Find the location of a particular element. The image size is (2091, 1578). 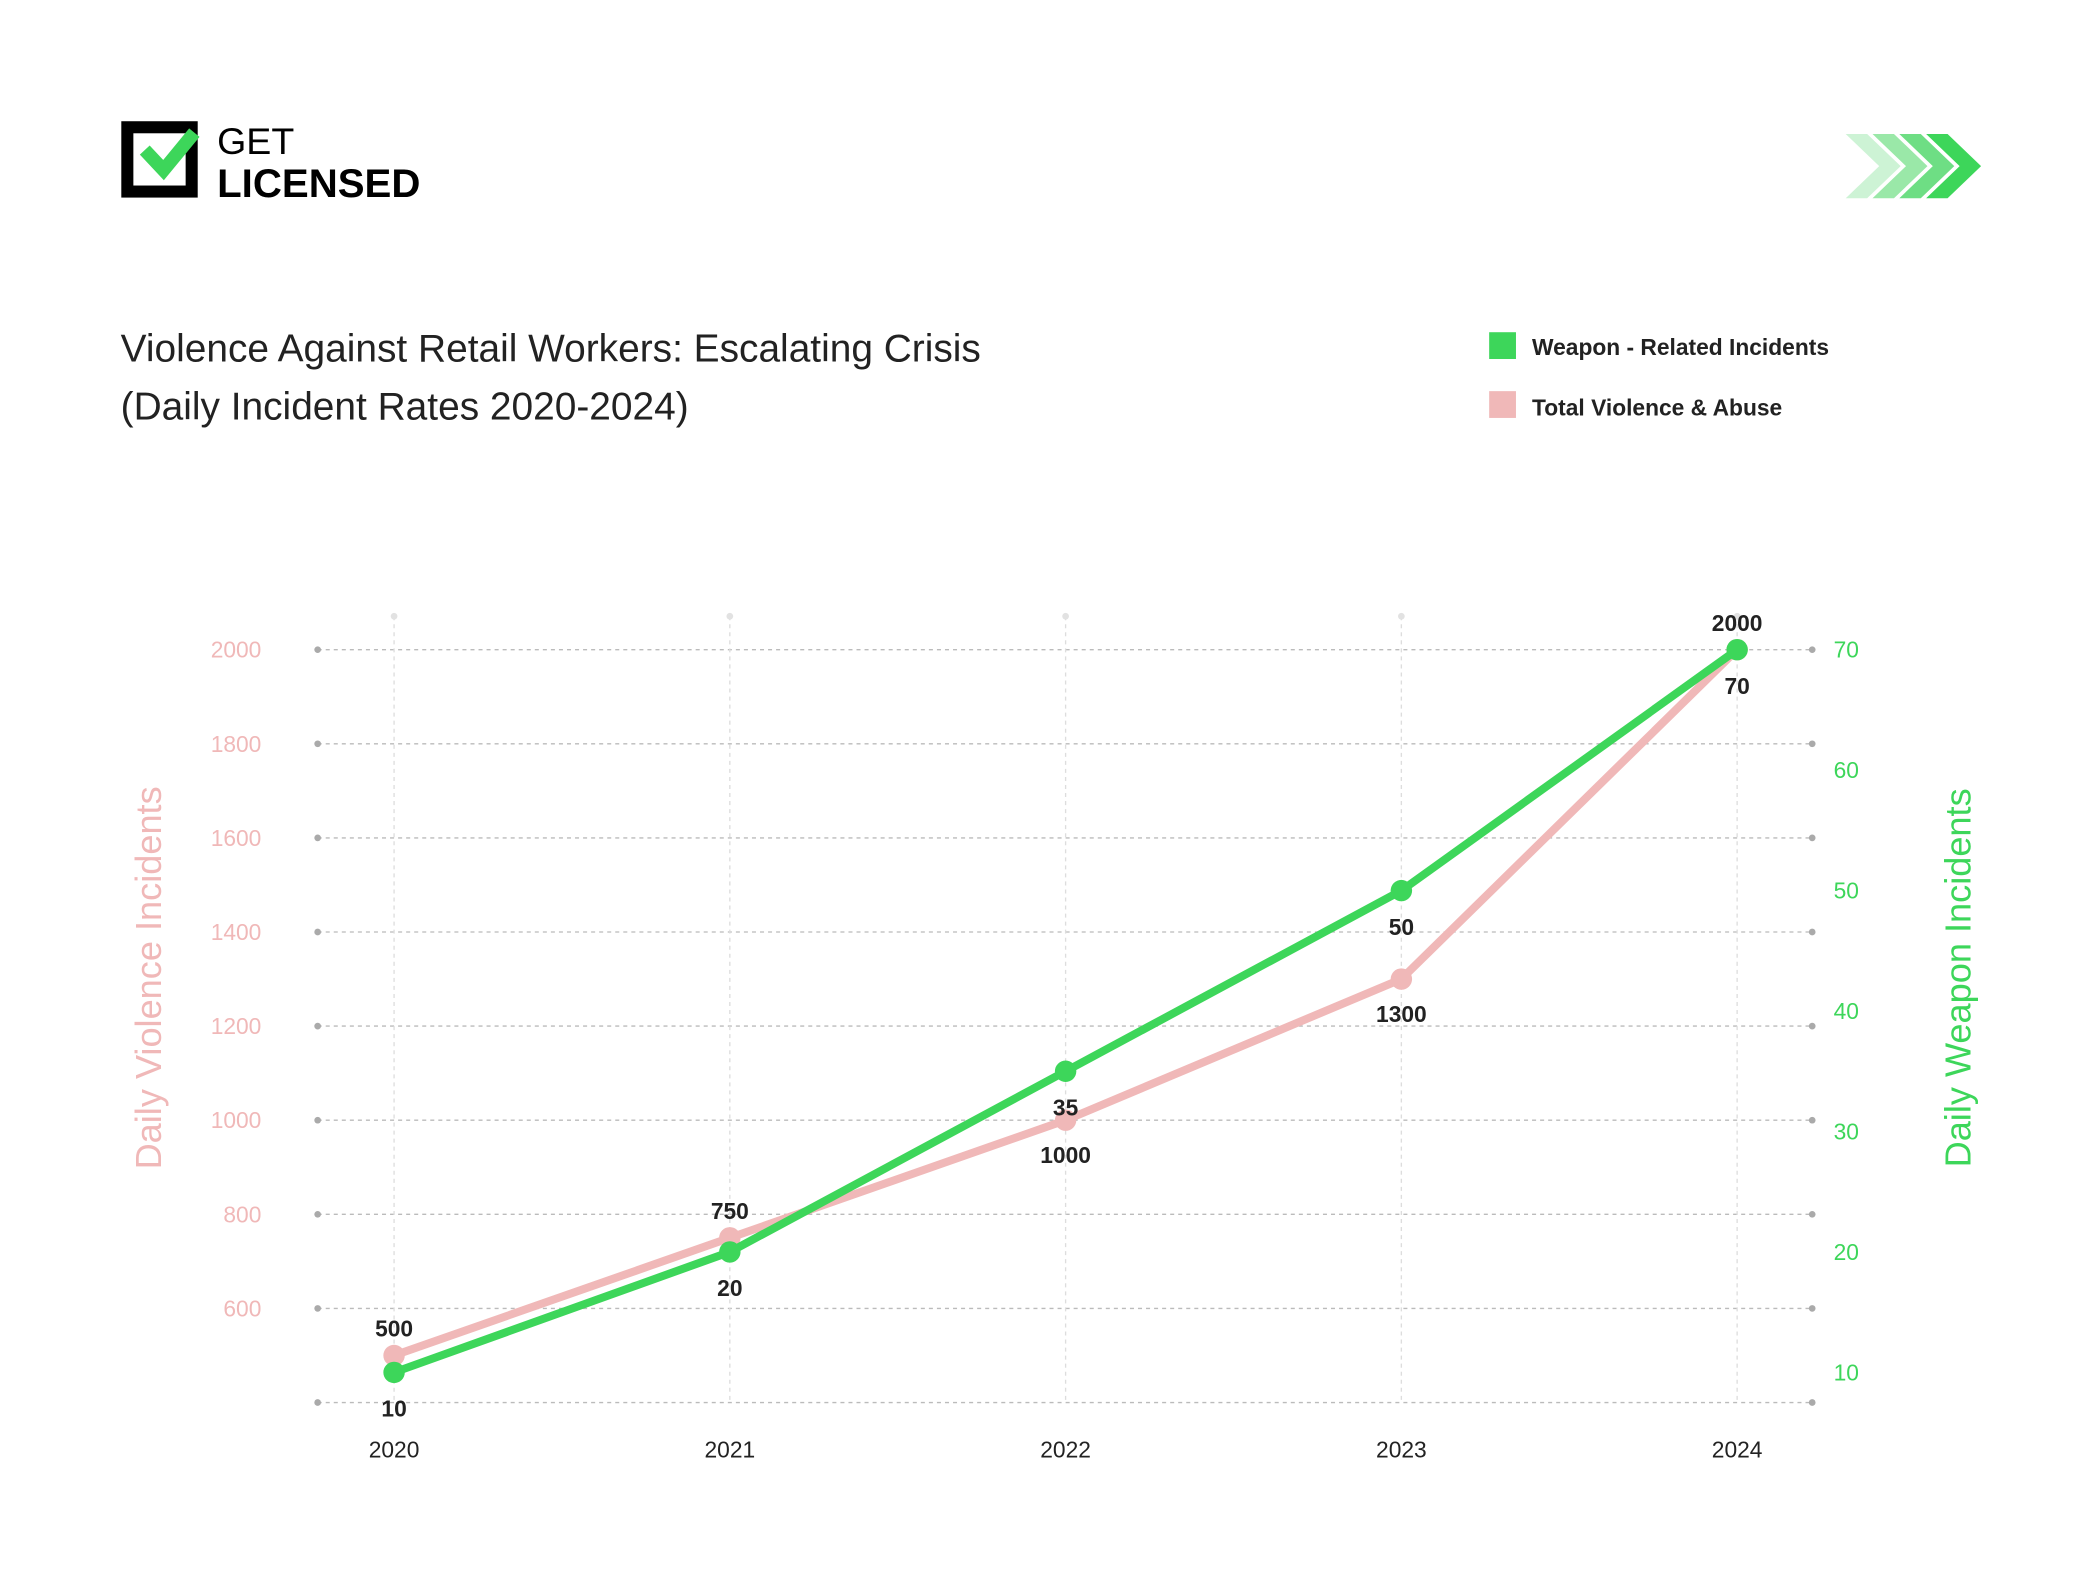

y-left-tick-label: 600 is located at coordinates (242, 1308).